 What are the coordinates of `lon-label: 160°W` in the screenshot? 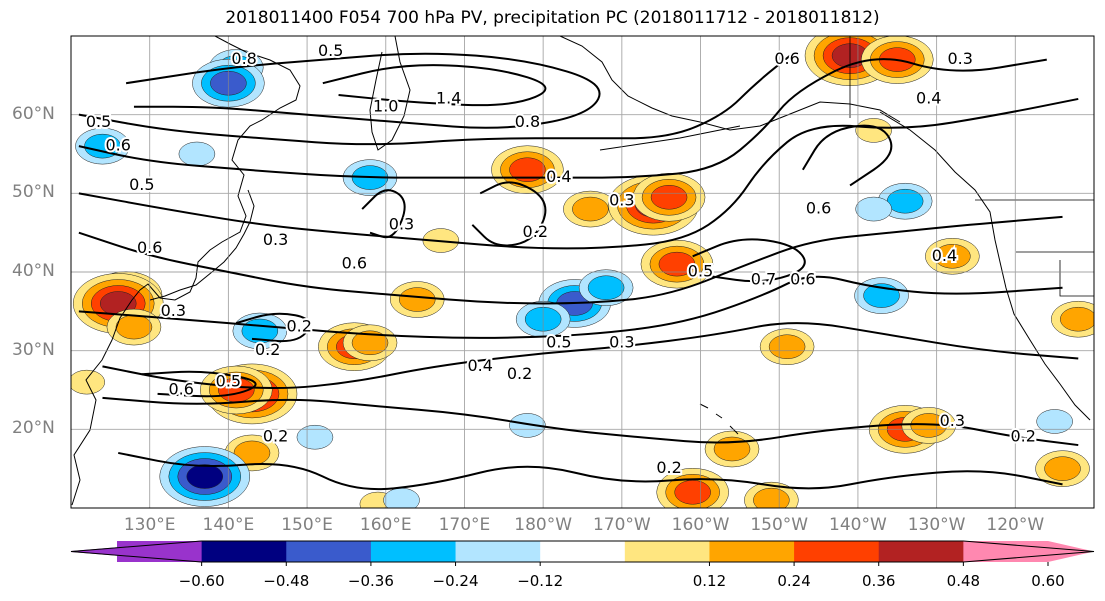 It's located at (700, 525).